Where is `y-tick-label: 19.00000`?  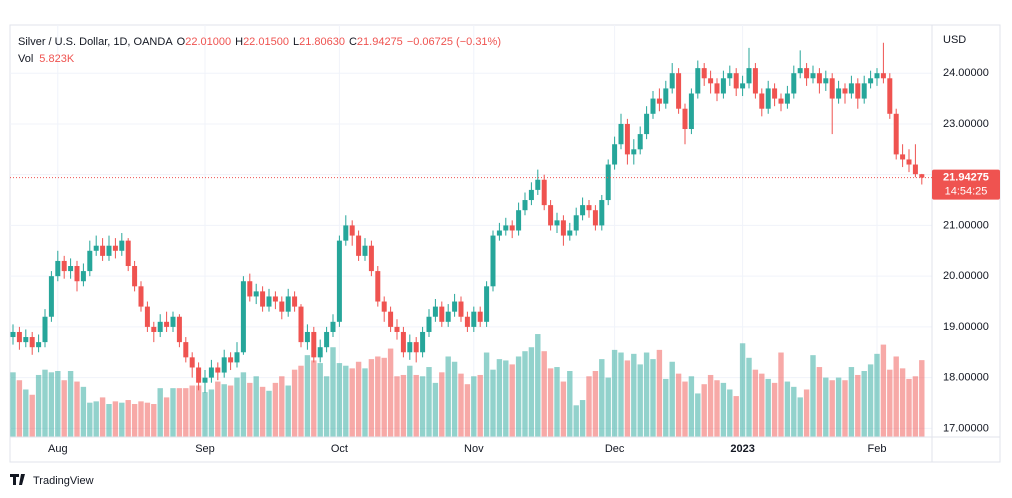
y-tick-label: 19.00000 is located at coordinates (966, 327).